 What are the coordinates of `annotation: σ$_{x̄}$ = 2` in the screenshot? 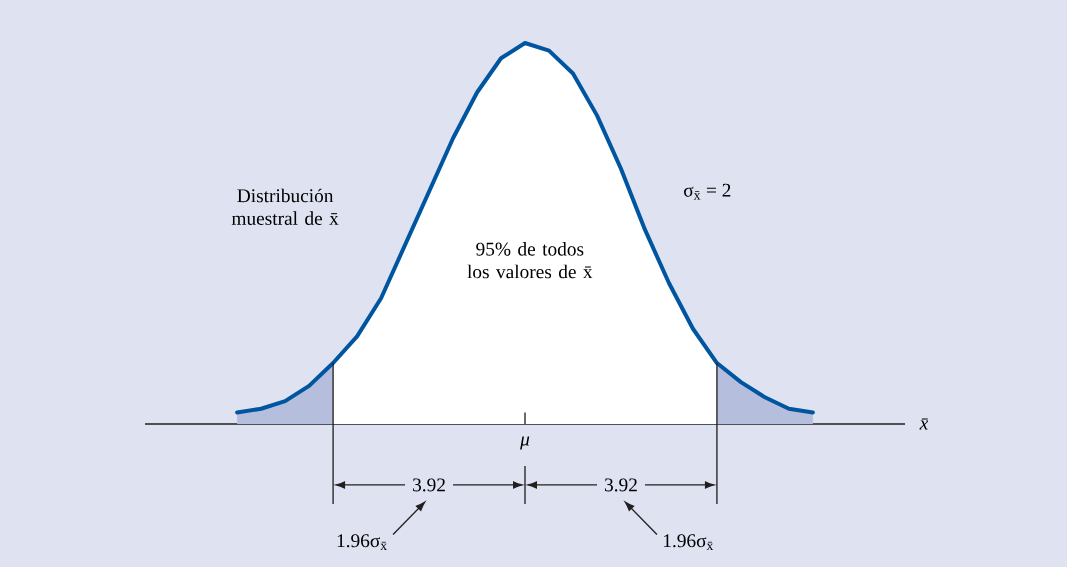 It's located at (707, 191).